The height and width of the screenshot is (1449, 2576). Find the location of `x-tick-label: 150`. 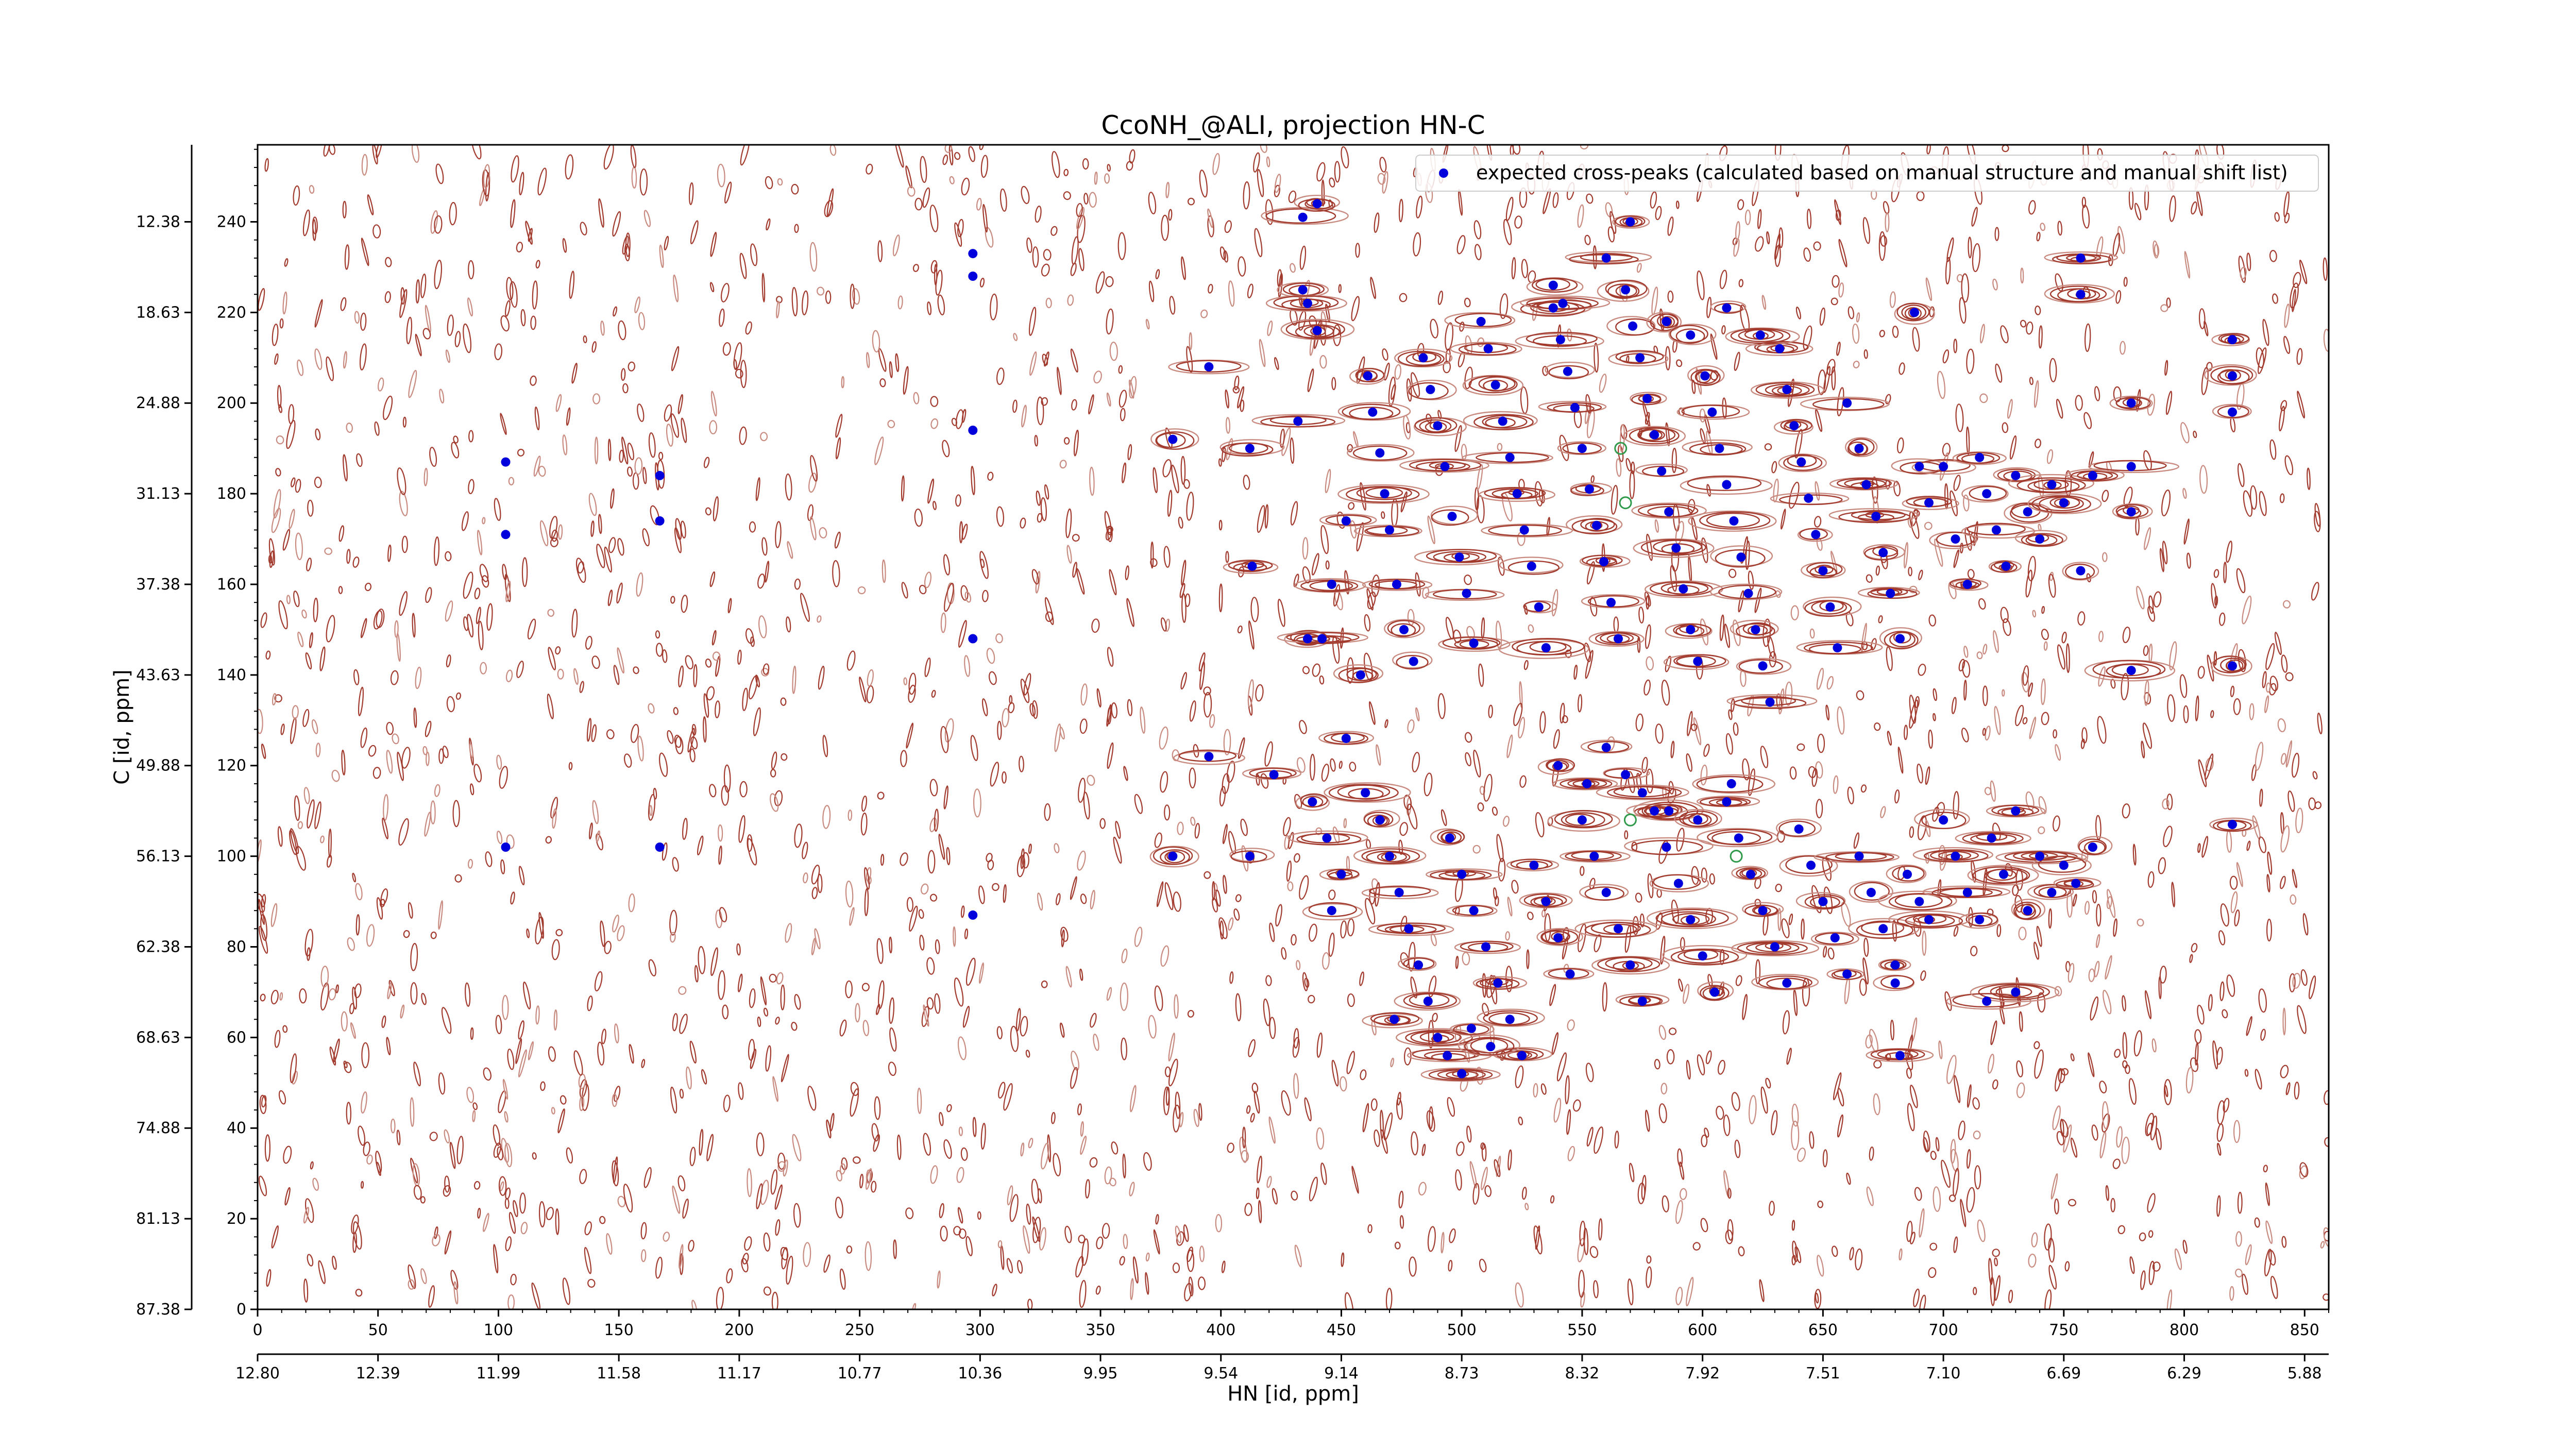

x-tick-label: 150 is located at coordinates (619, 1330).